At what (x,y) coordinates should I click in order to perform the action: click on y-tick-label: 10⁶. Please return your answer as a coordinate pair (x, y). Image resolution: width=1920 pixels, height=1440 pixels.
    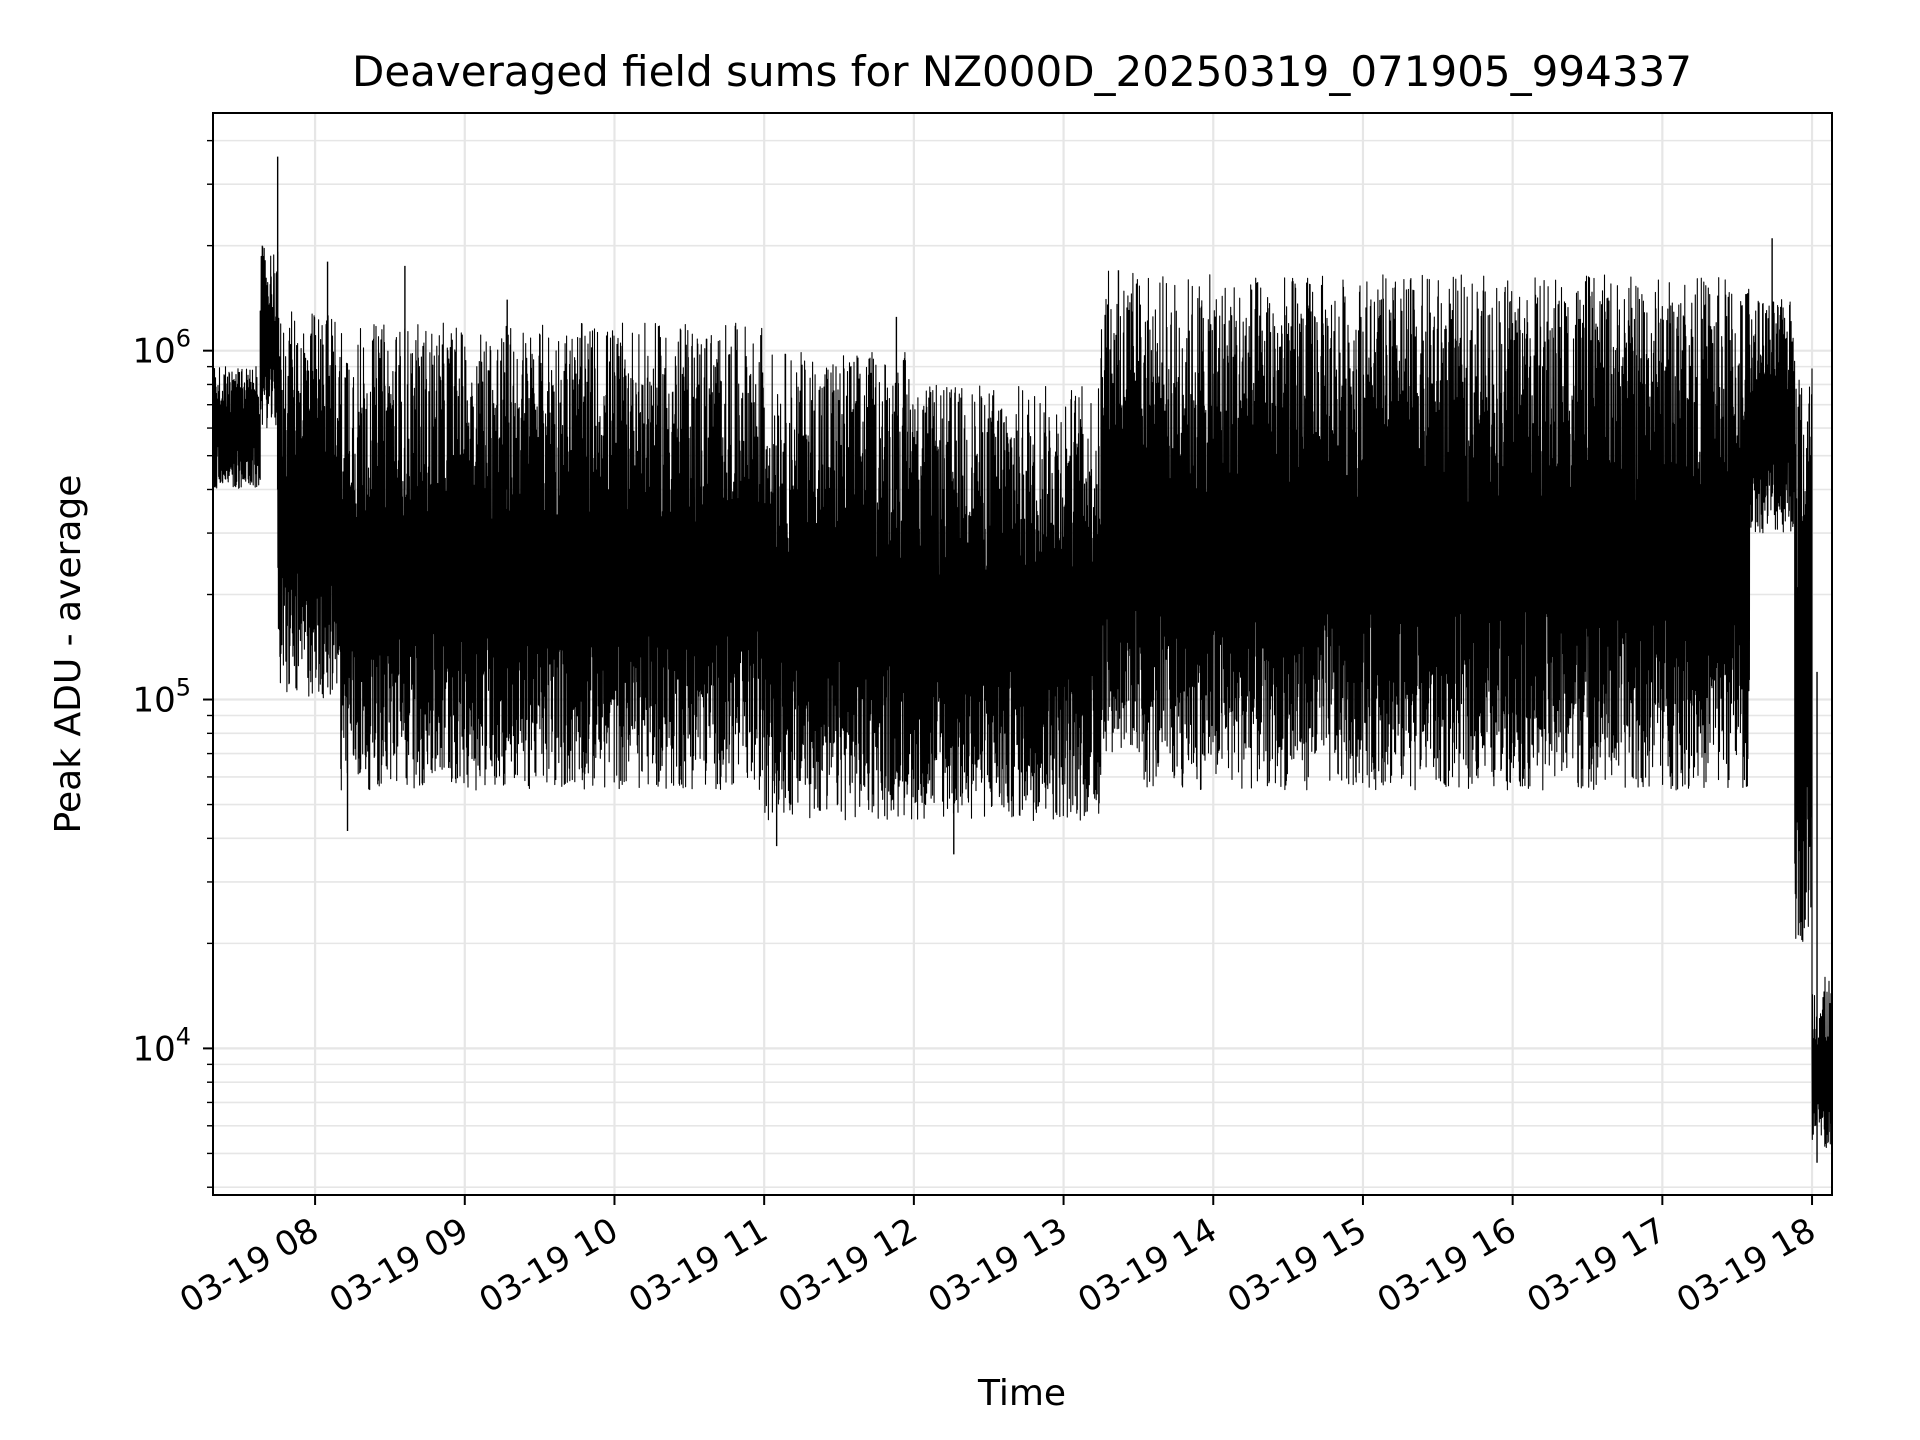
    Looking at the image, I should click on (161, 348).